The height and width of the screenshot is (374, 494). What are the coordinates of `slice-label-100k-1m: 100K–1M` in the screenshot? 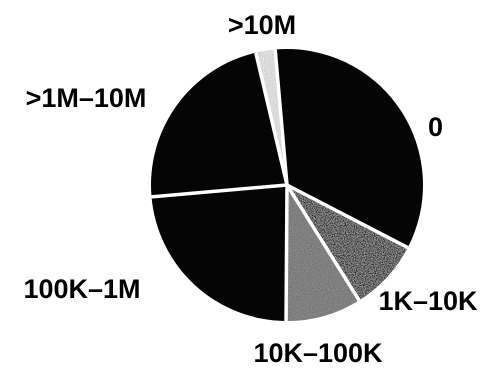 It's located at (81, 289).